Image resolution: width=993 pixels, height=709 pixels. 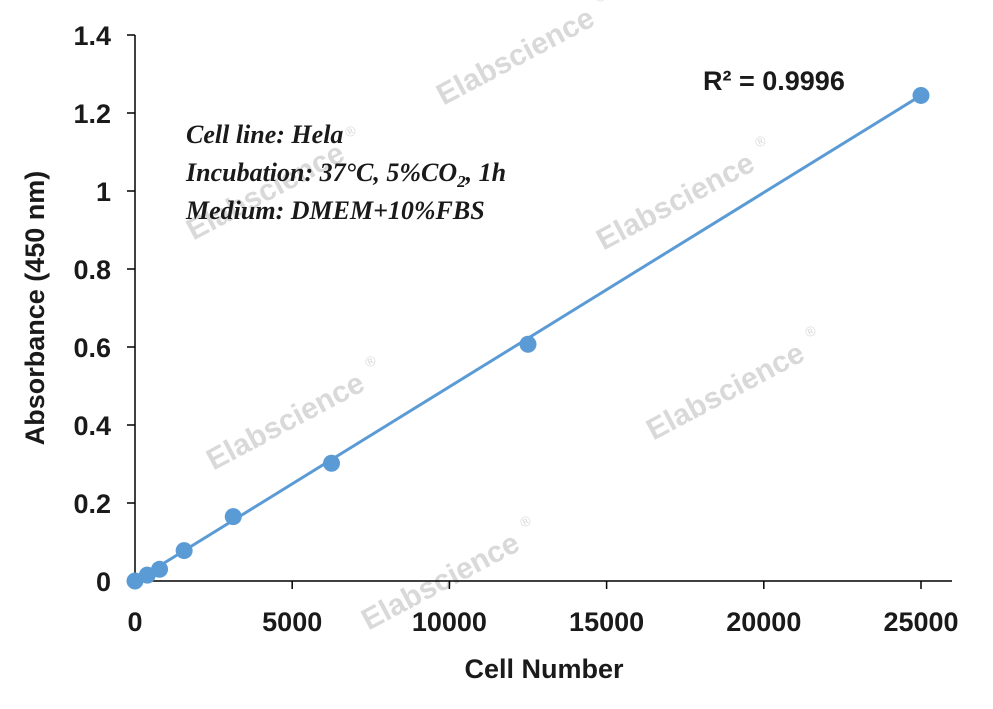 I want to click on x-tick-label: 25000, so click(x=920, y=622).